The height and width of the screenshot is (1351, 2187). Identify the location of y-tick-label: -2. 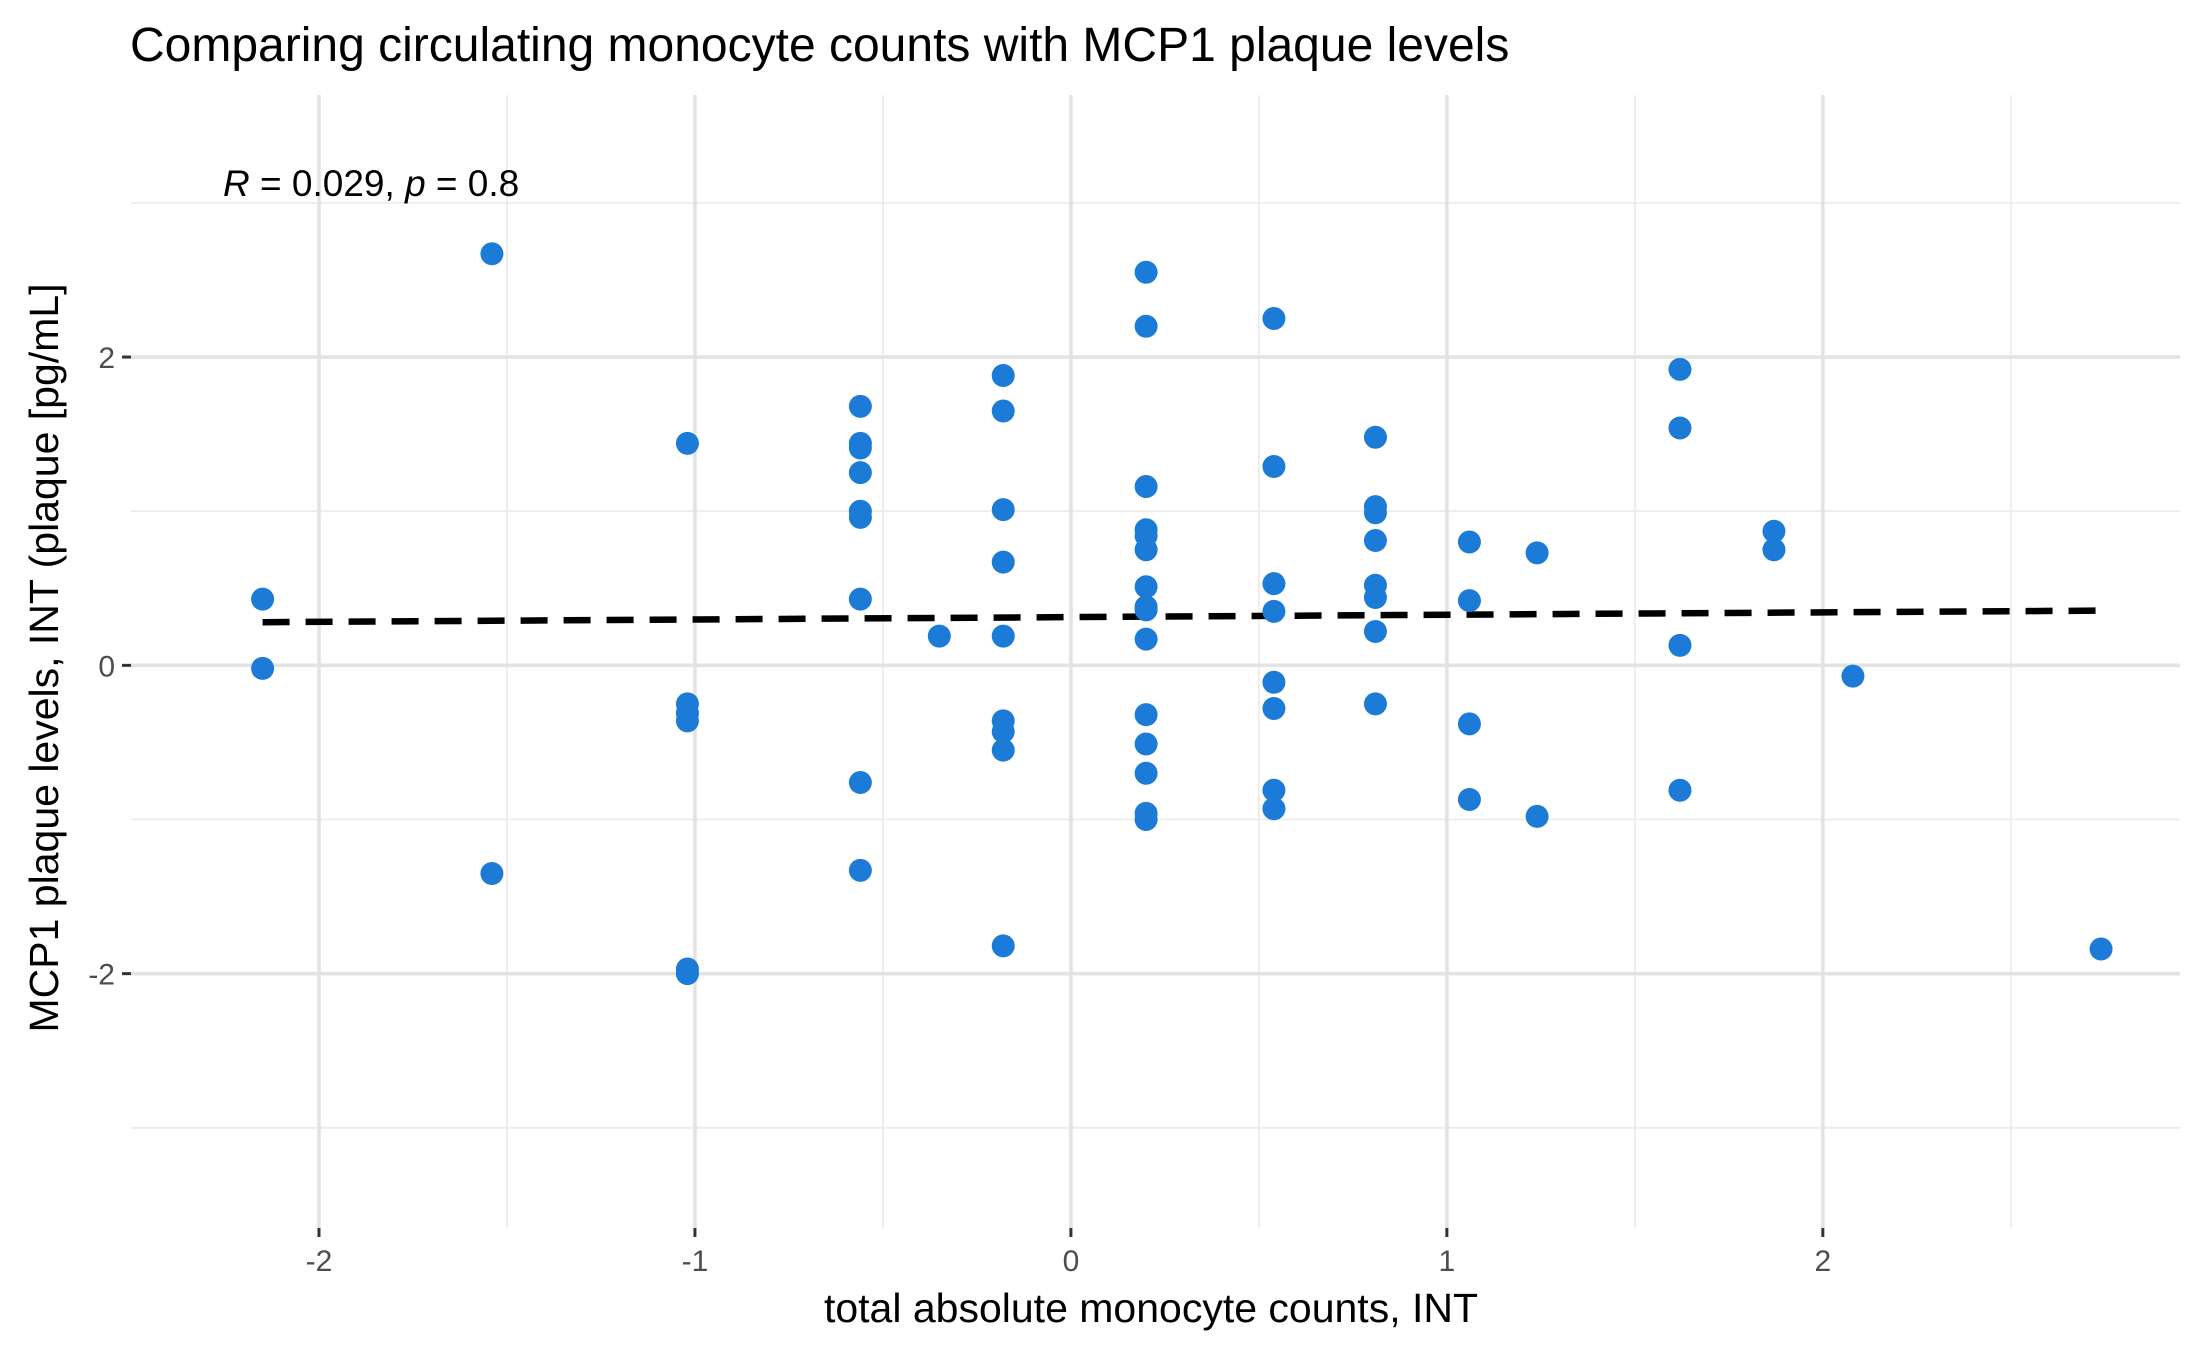
(101, 975).